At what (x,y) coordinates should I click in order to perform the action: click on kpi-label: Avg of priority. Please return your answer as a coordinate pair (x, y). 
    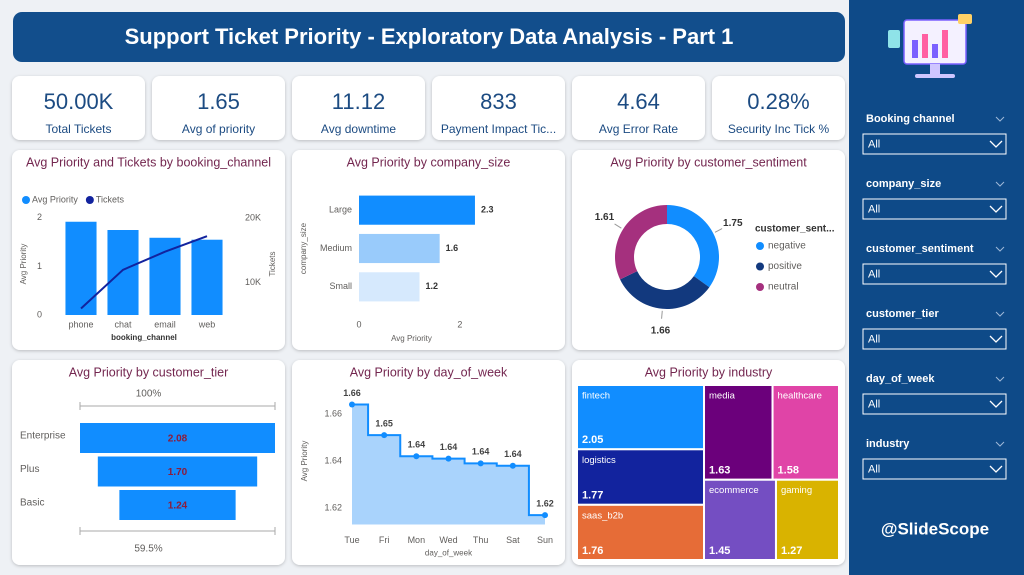
    Looking at the image, I should click on (218, 129).